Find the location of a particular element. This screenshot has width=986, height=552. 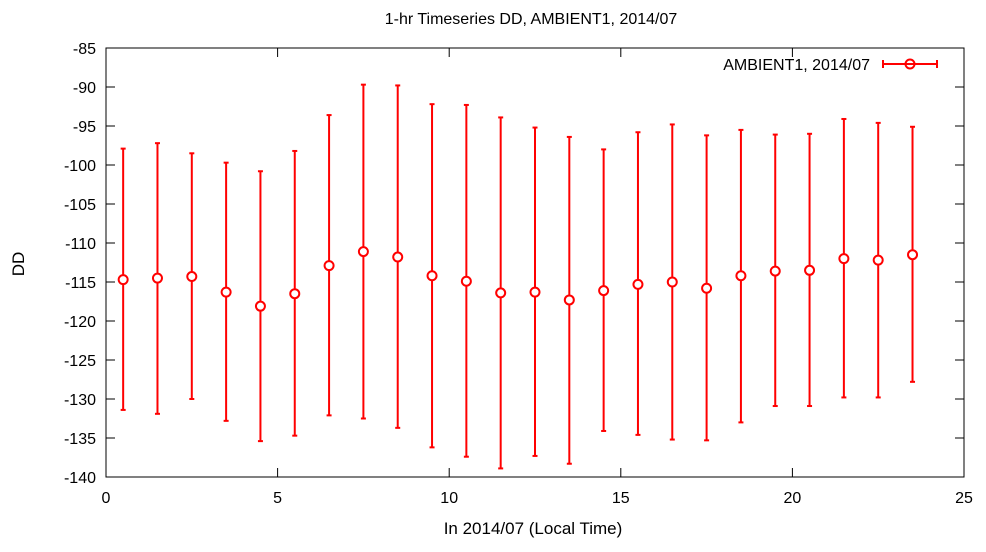

y-tick-label: -90 is located at coordinates (84, 88).